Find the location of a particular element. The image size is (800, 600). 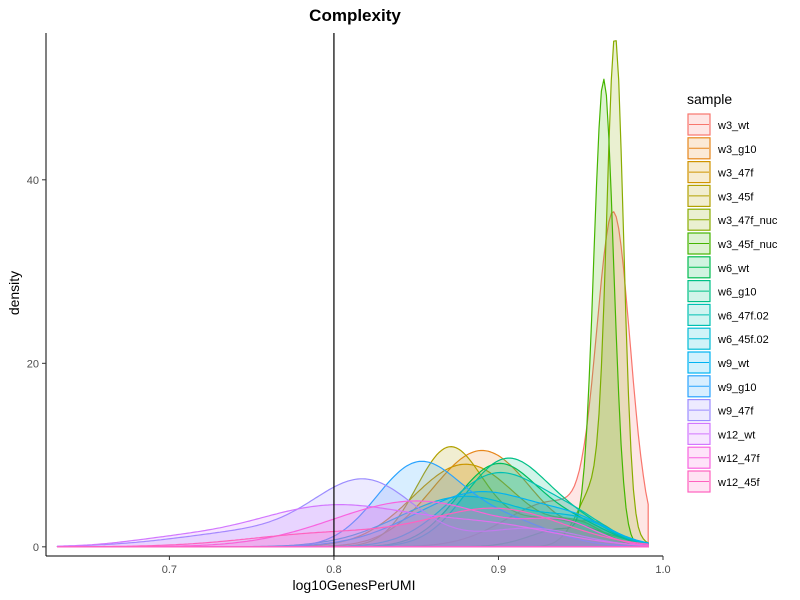

legend-label: w6_wt is located at coordinates (733, 269).